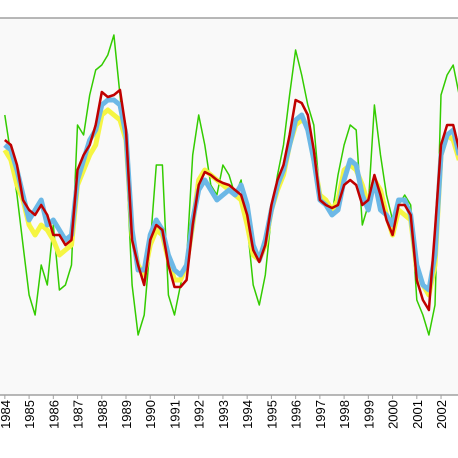  I want to click on x-tick-label: 1994, so click(247, 414).